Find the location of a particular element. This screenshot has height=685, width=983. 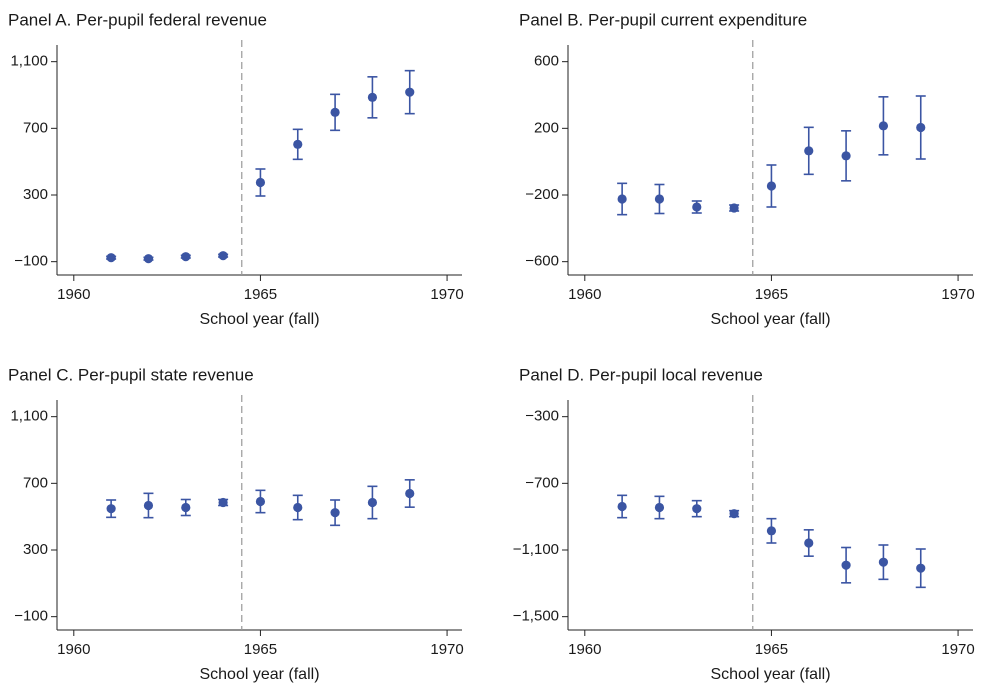

y-tick-label: −600 is located at coordinates (542, 261).